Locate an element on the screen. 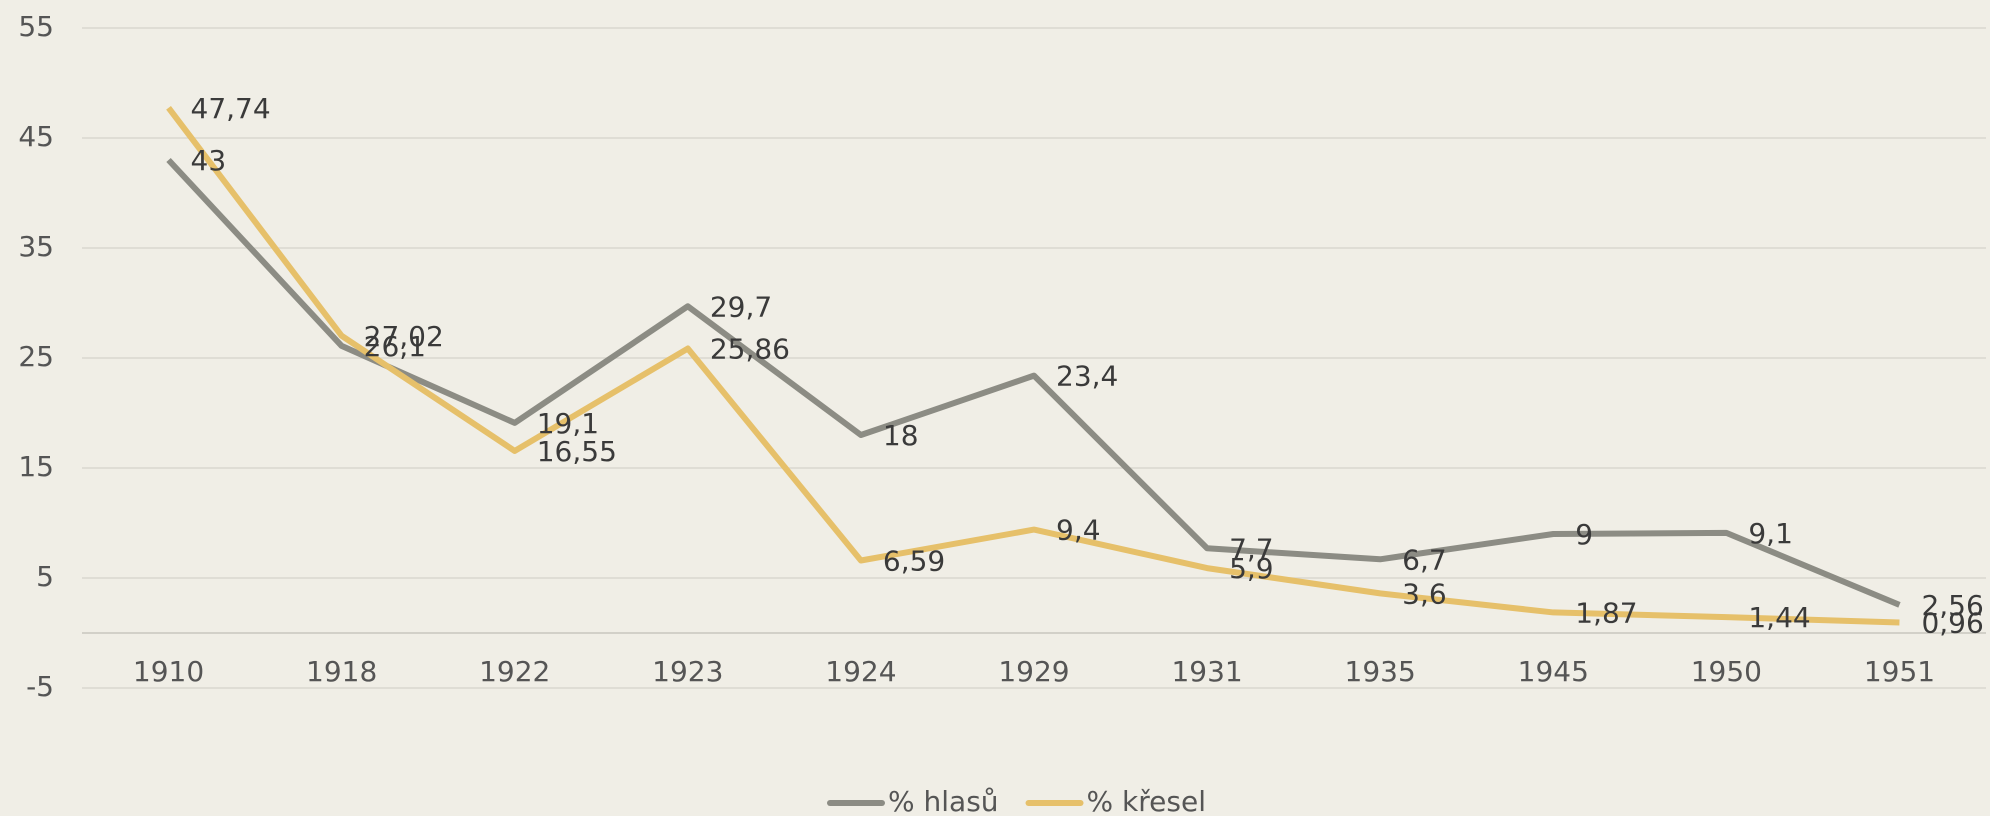  data-label: 18 is located at coordinates (901, 435).